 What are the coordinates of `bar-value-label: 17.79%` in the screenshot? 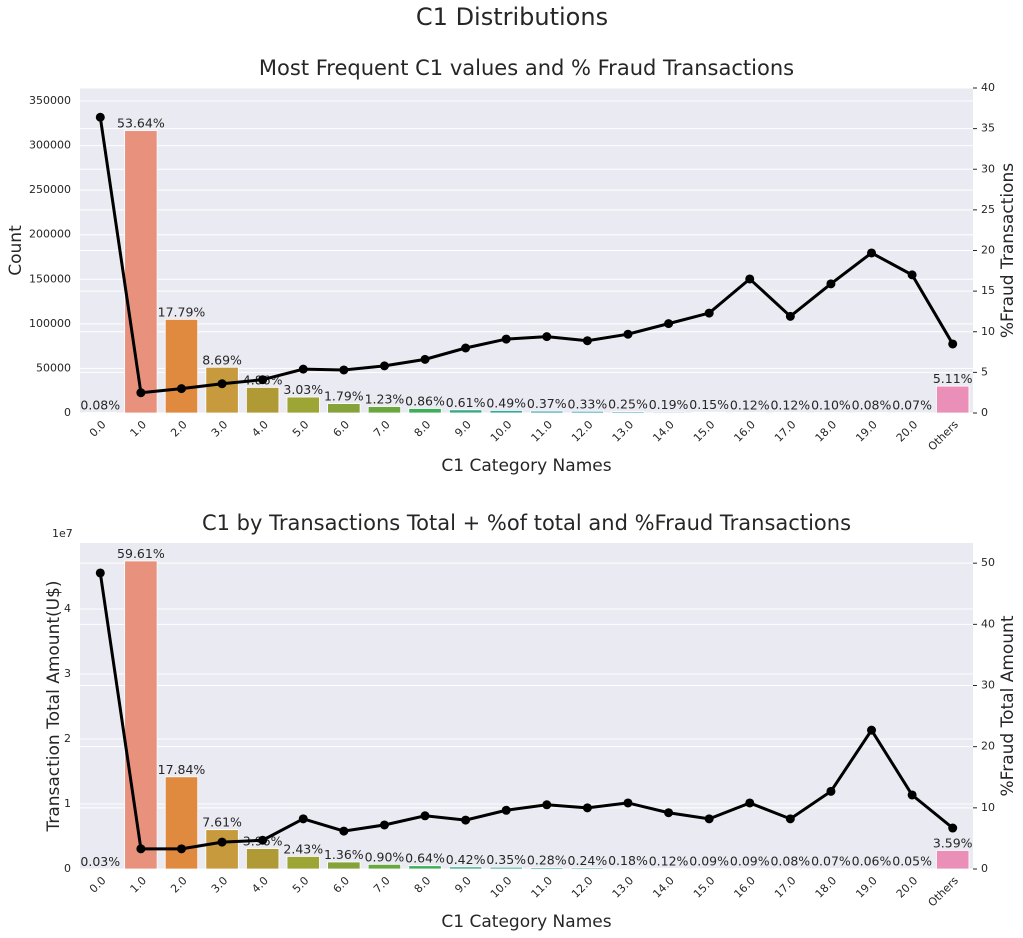 It's located at (182, 311).